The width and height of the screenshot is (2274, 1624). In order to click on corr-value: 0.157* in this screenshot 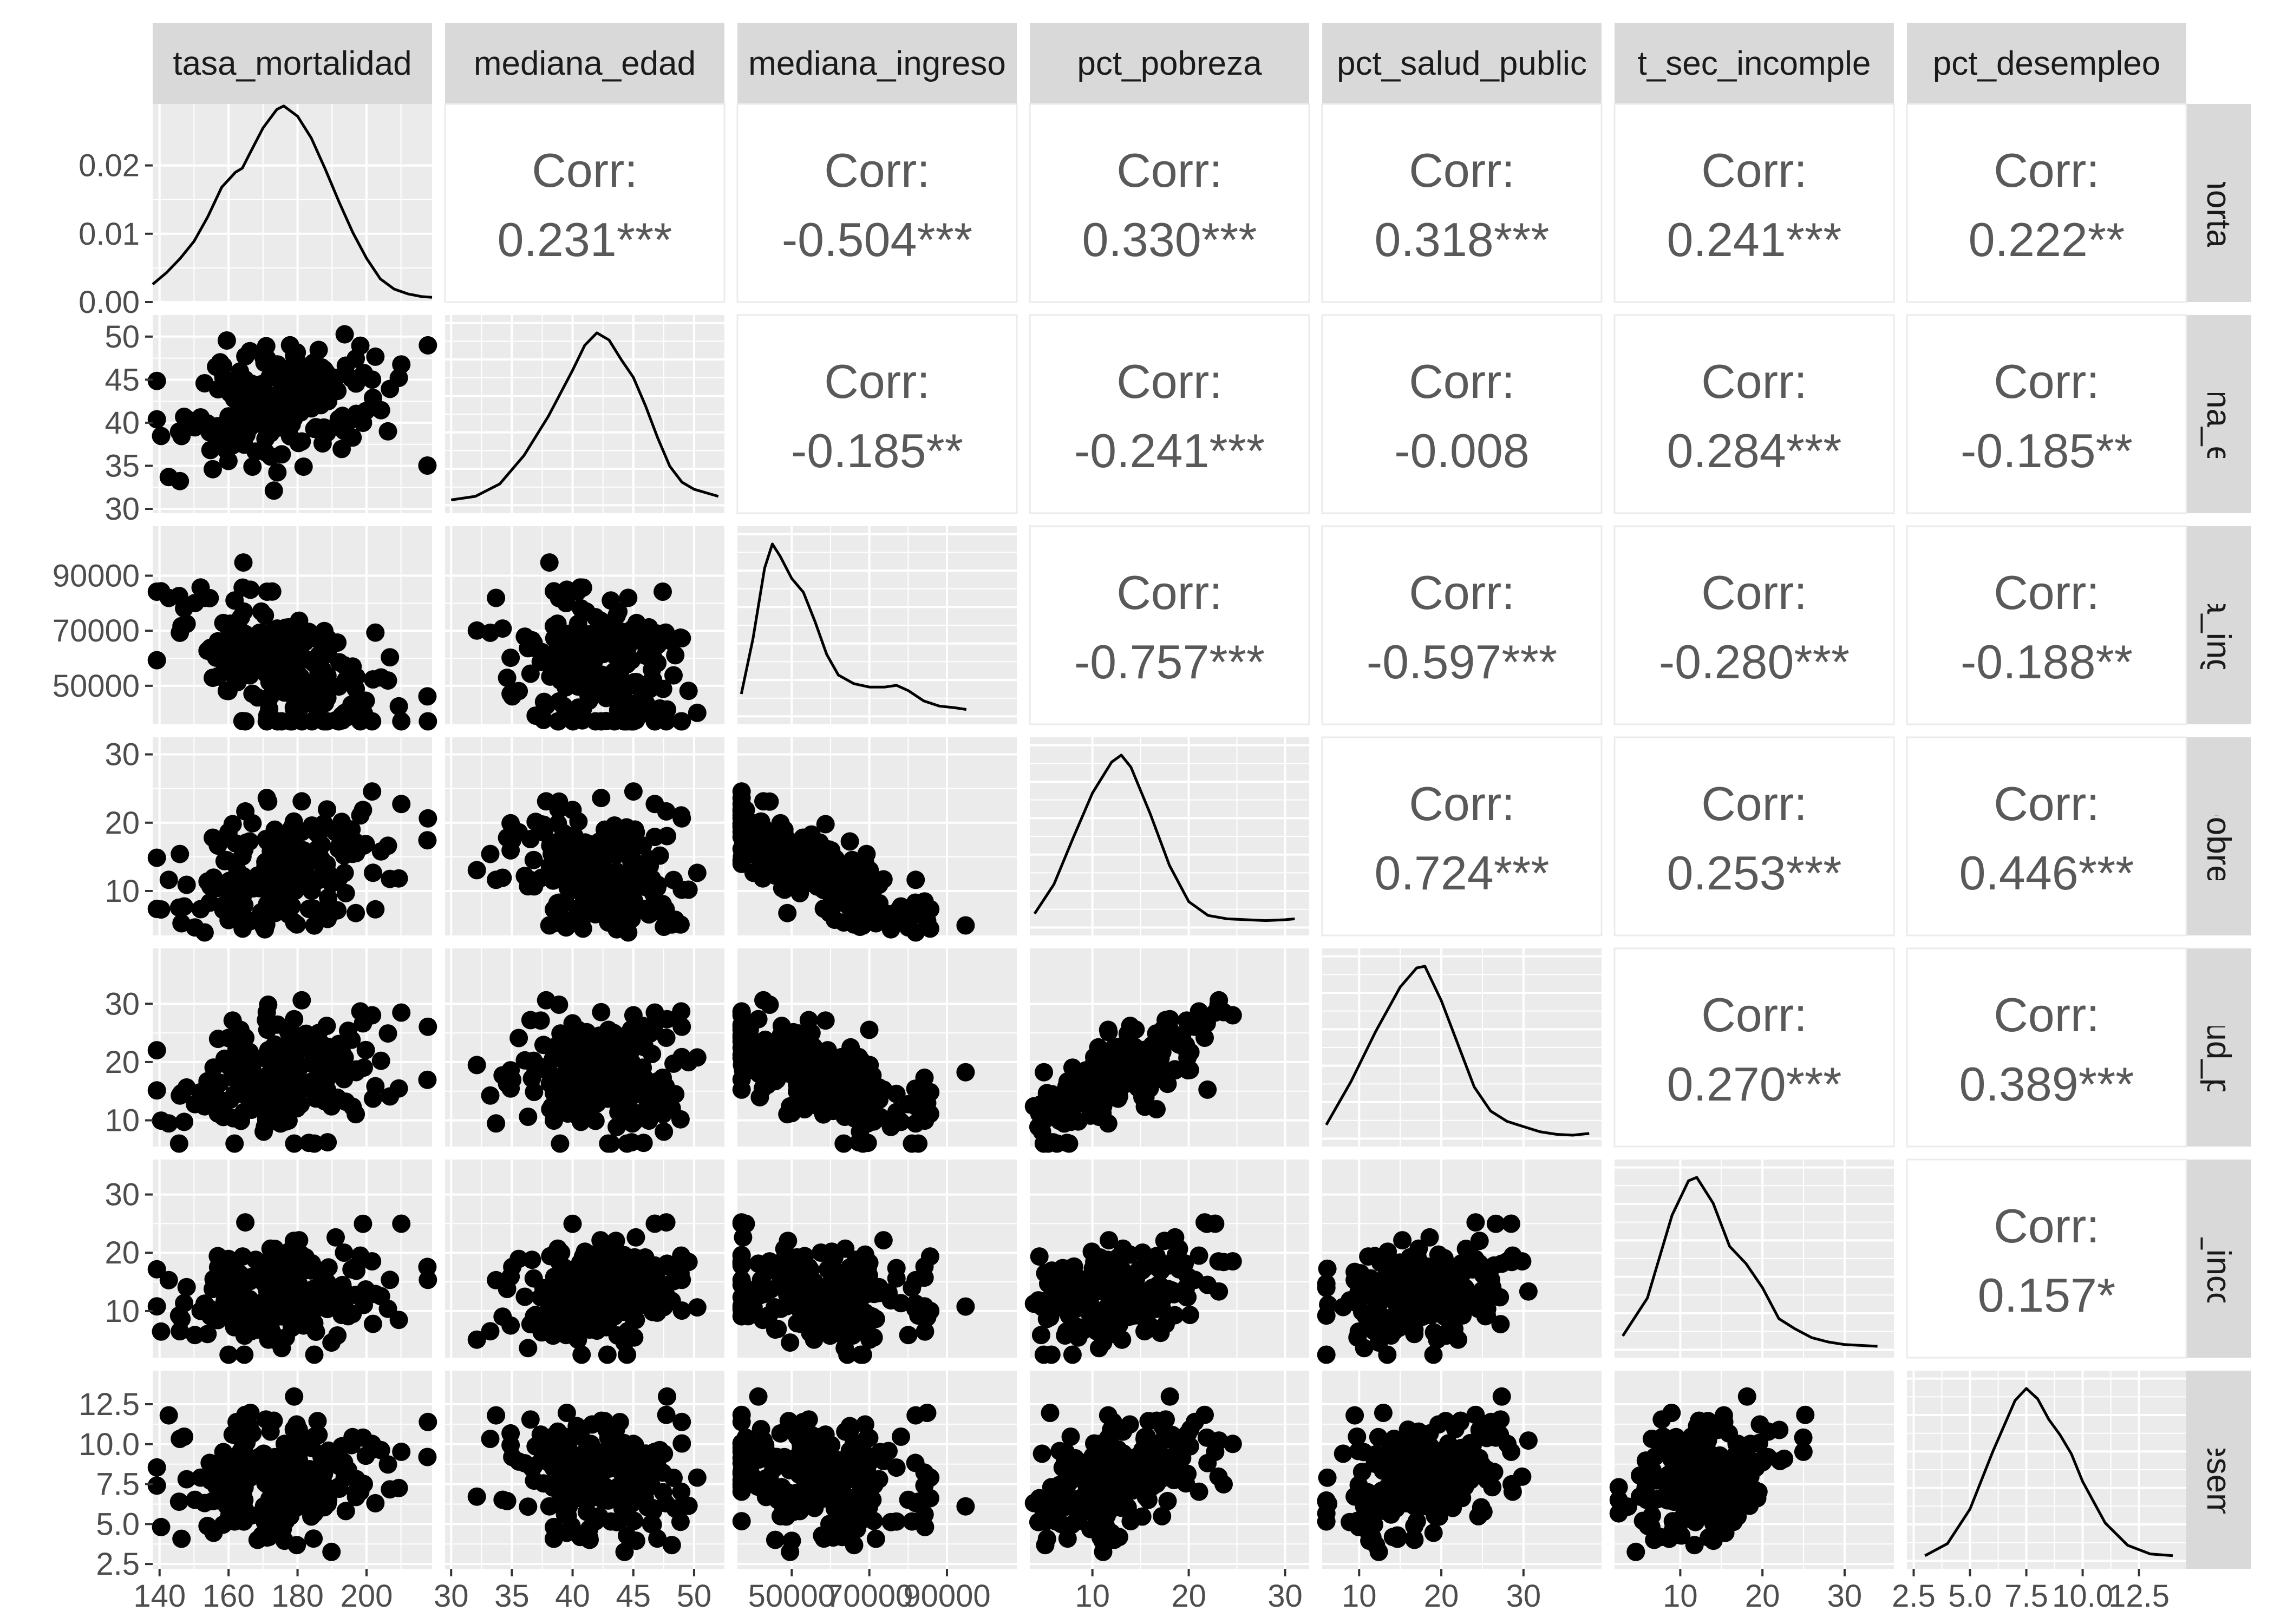, I will do `click(2047, 1295)`.